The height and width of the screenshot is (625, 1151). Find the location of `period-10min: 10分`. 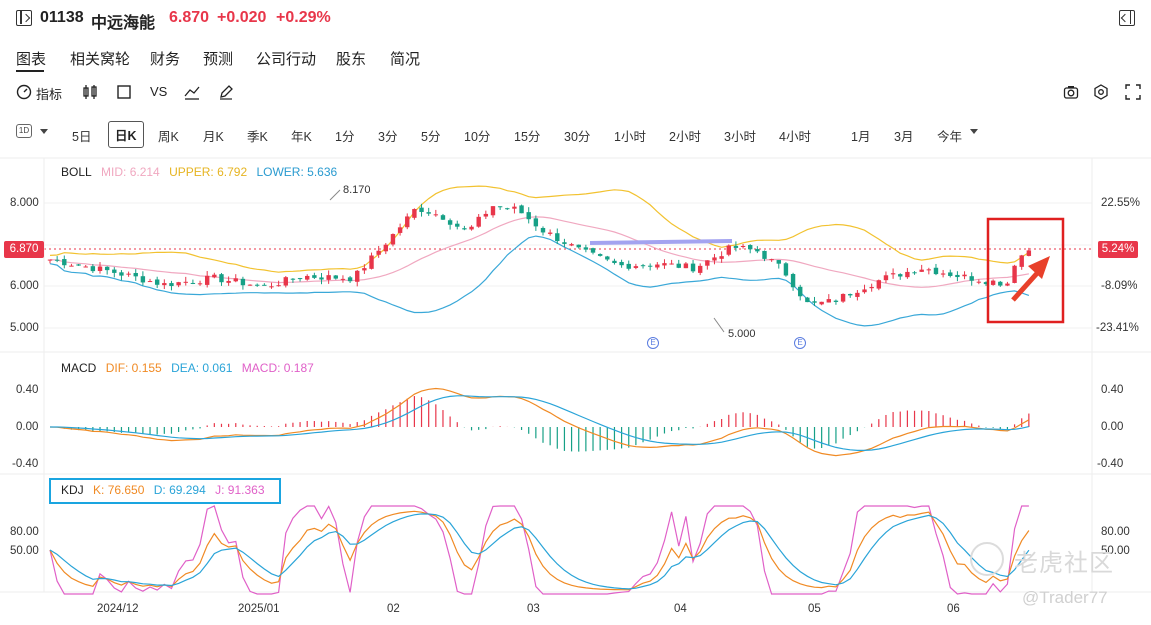

period-10min: 10分 is located at coordinates (477, 137).